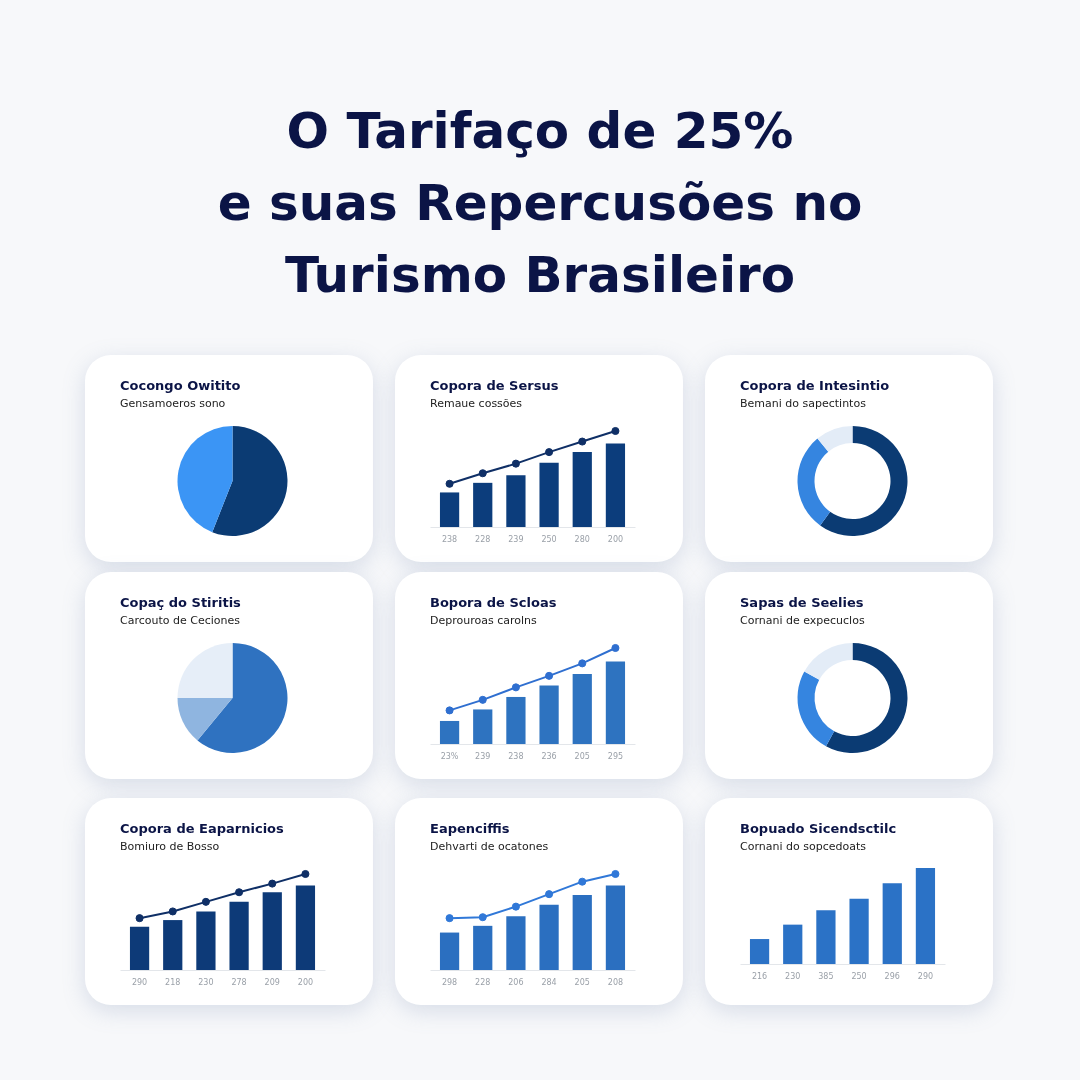 The image size is (1080, 1080). Describe the element at coordinates (818, 828) in the screenshot. I see `chart-title: Bopuado Sicendsctilc` at that location.